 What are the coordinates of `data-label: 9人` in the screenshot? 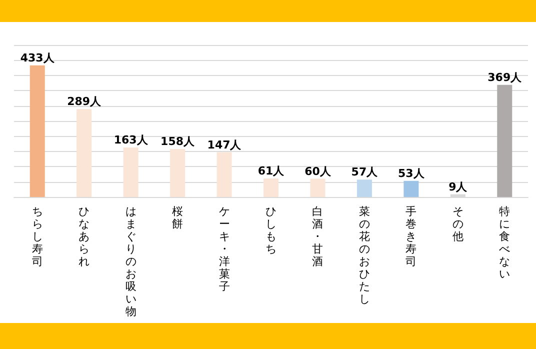 It's located at (458, 187).